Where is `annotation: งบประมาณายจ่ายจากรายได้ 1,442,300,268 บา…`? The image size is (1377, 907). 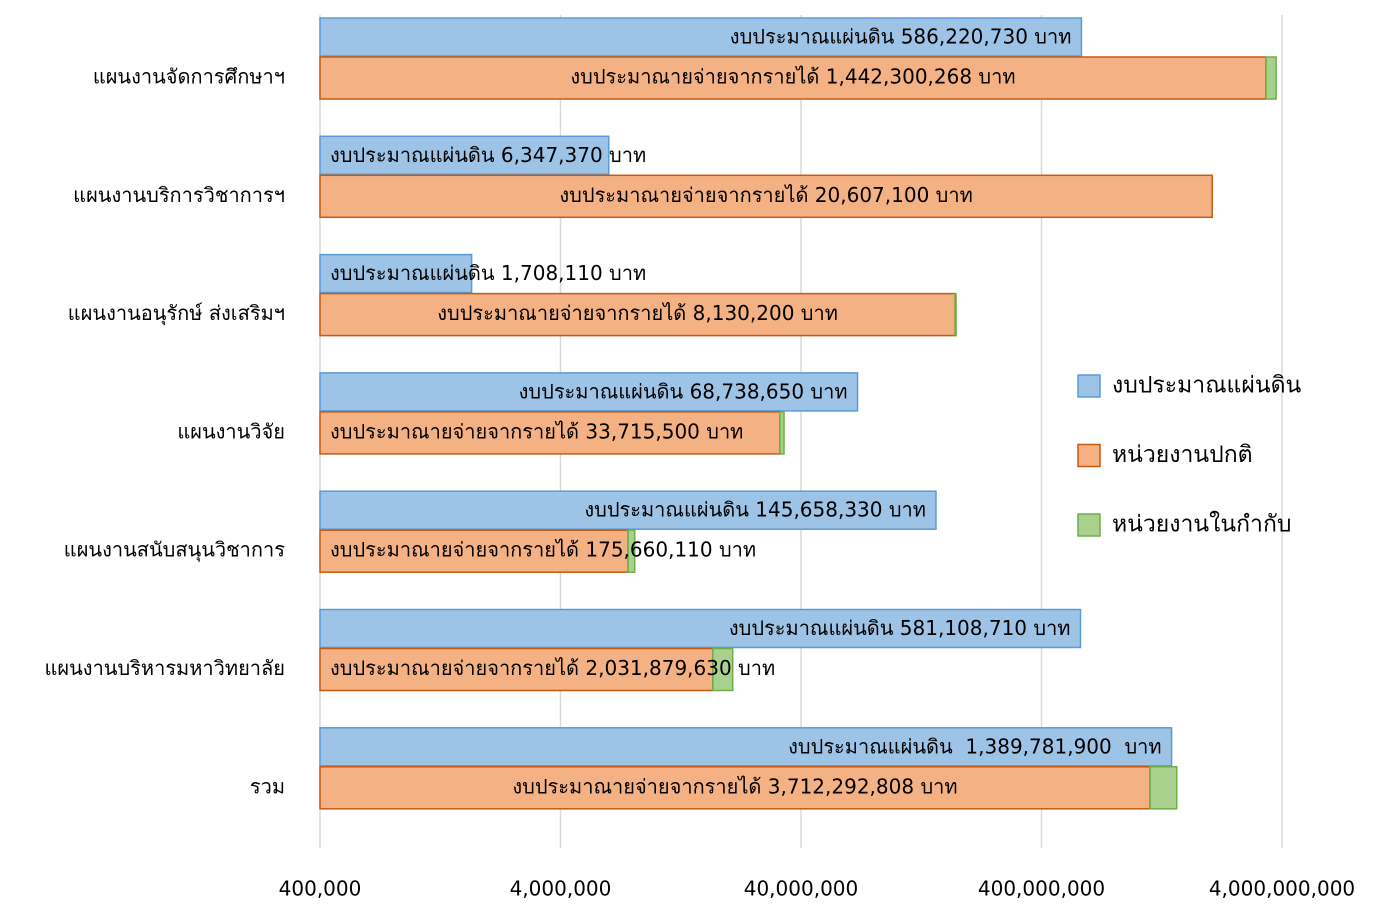
annotation: งบประมาณายจ่ายจากรายได้ 1,442,300,268 บา… is located at coordinates (792, 77).